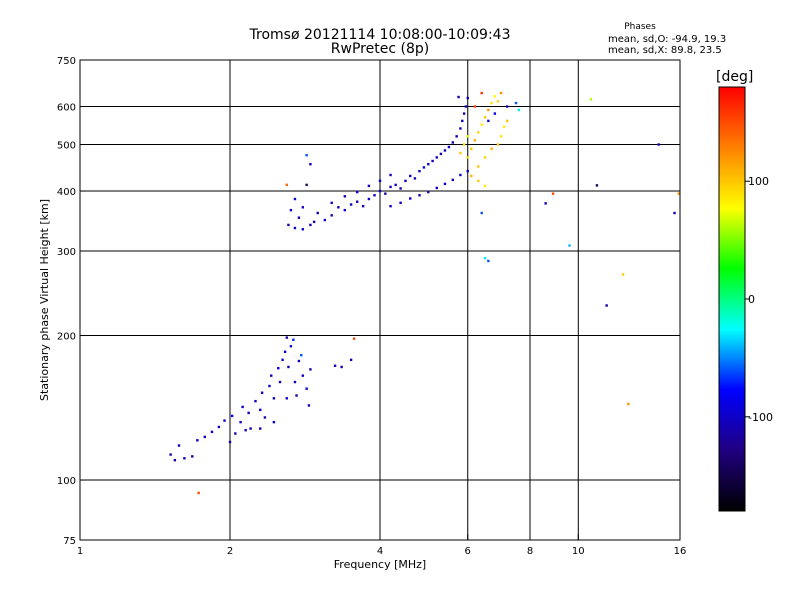 This screenshot has height=600, width=800. I want to click on x-axis-ticks: 1 2 4 6 8 10 16, so click(381, 545).